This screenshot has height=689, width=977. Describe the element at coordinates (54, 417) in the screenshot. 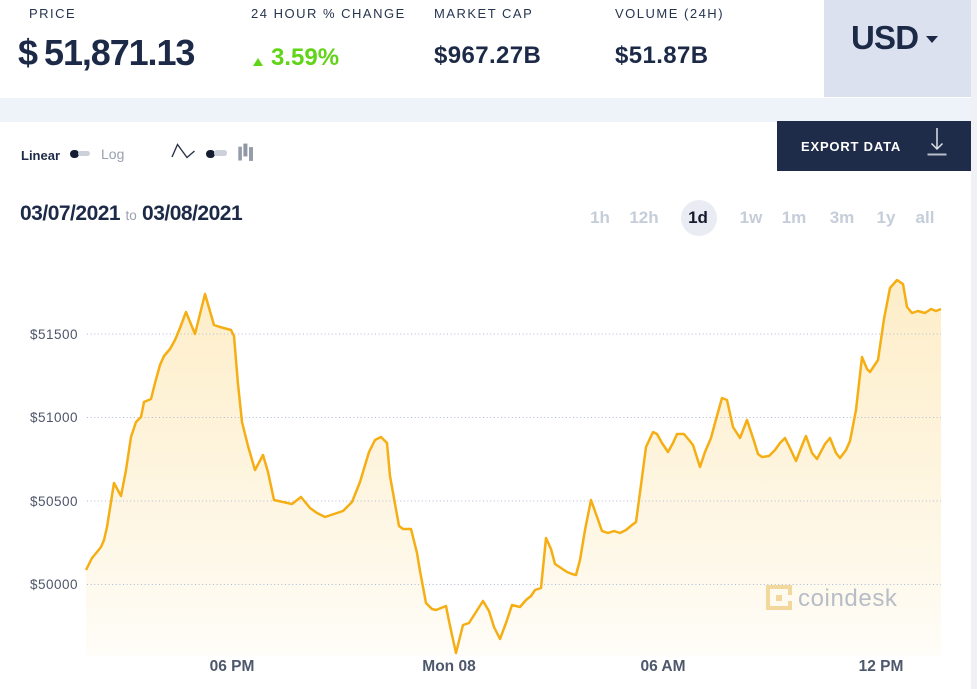

I see `svg-text: $51000` at that location.